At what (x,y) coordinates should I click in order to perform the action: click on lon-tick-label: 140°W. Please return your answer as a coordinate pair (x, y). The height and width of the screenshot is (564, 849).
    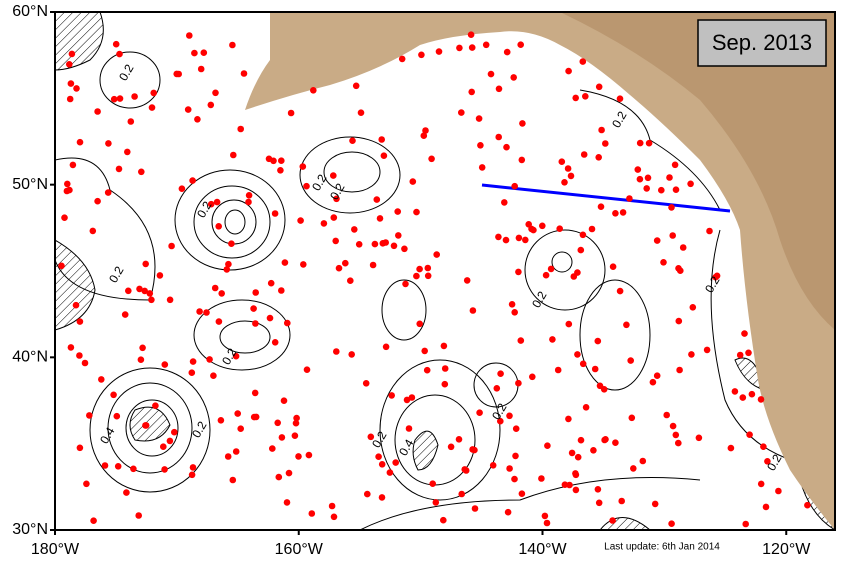
    Looking at the image, I should click on (542, 549).